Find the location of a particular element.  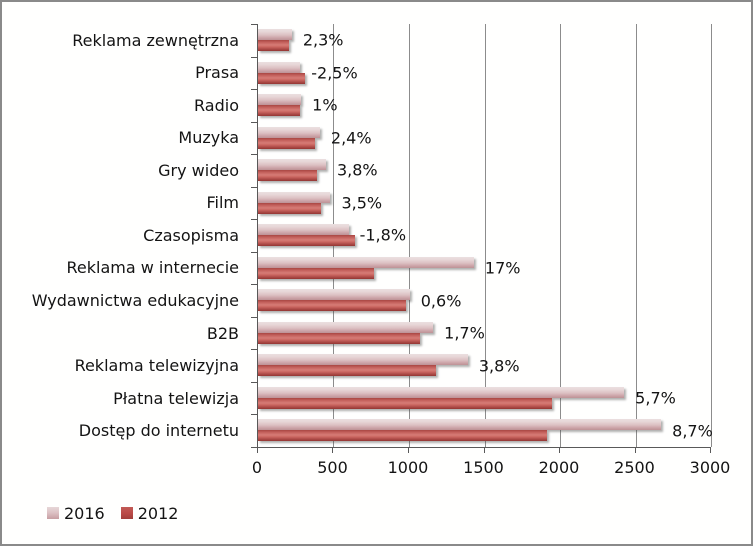

bar-group: 17% is located at coordinates (484, 268).